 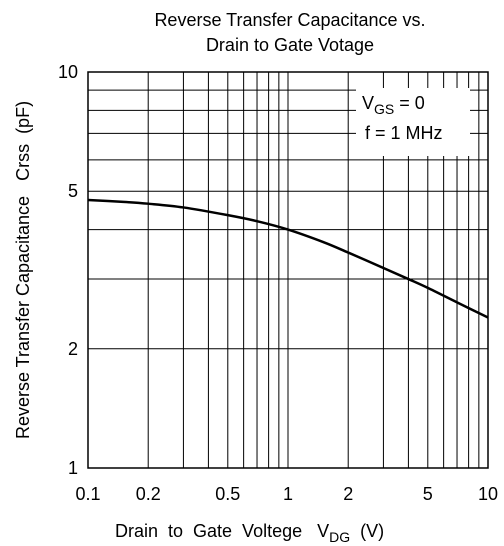 I want to click on condition-vgs: VGS = 0, so click(x=393, y=105).